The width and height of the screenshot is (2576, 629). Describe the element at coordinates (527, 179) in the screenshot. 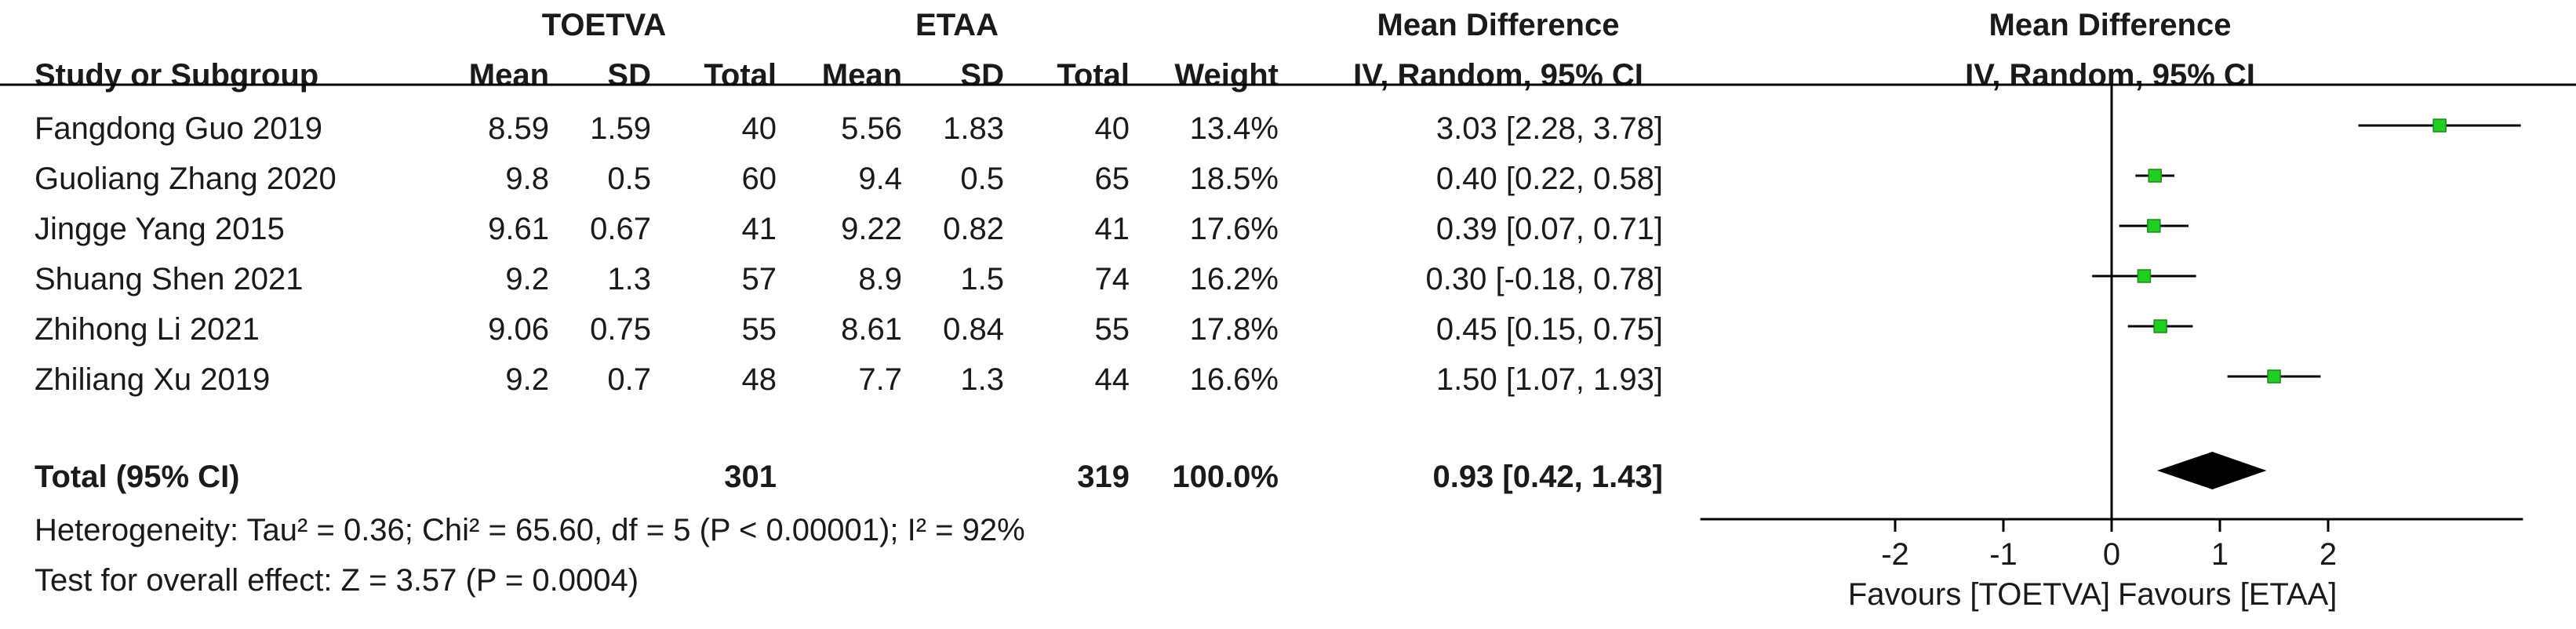

I see `mean1-cell: 9.8` at that location.